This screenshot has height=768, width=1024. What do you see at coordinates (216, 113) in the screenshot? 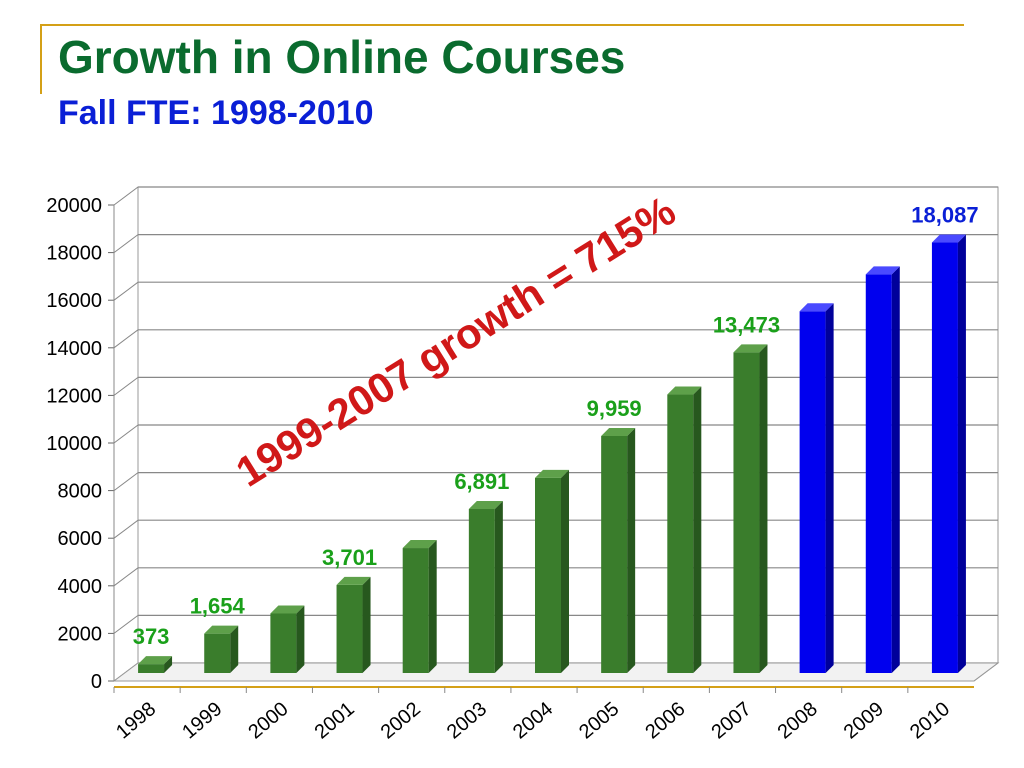
I see `slide-subtitle: Fall FTE: 1998-2010` at bounding box center [216, 113].